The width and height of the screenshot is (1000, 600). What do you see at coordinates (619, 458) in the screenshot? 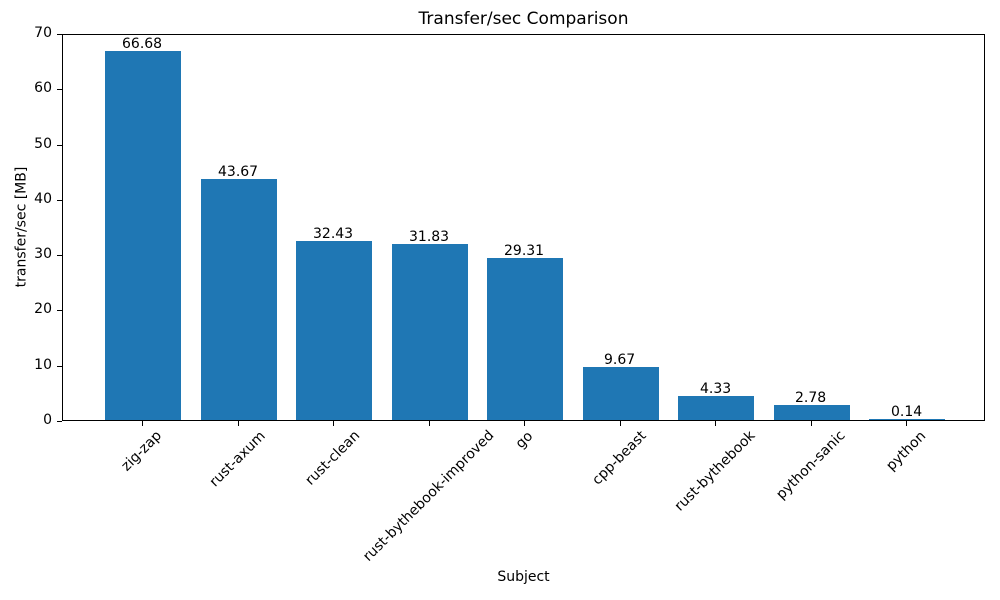
I see `x-tick-label: cpp-beast` at bounding box center [619, 458].